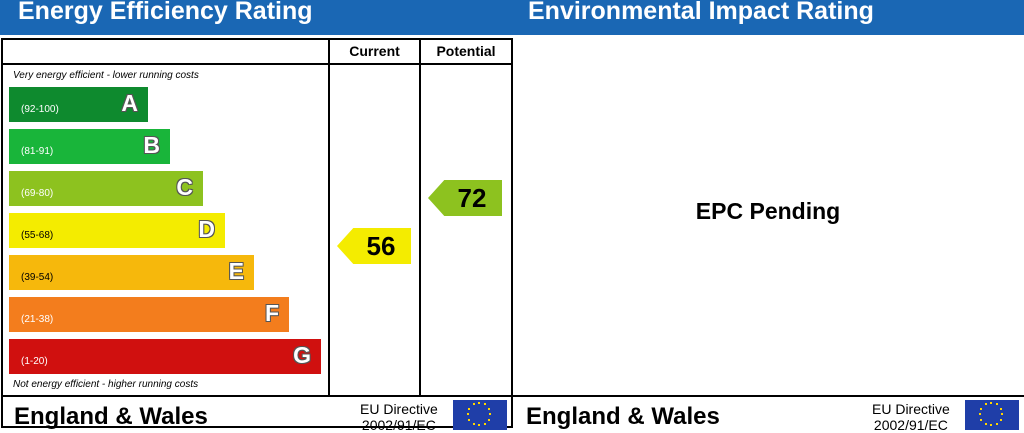  What do you see at coordinates (117, 230) in the screenshot?
I see `band-d: (55-68) D` at bounding box center [117, 230].